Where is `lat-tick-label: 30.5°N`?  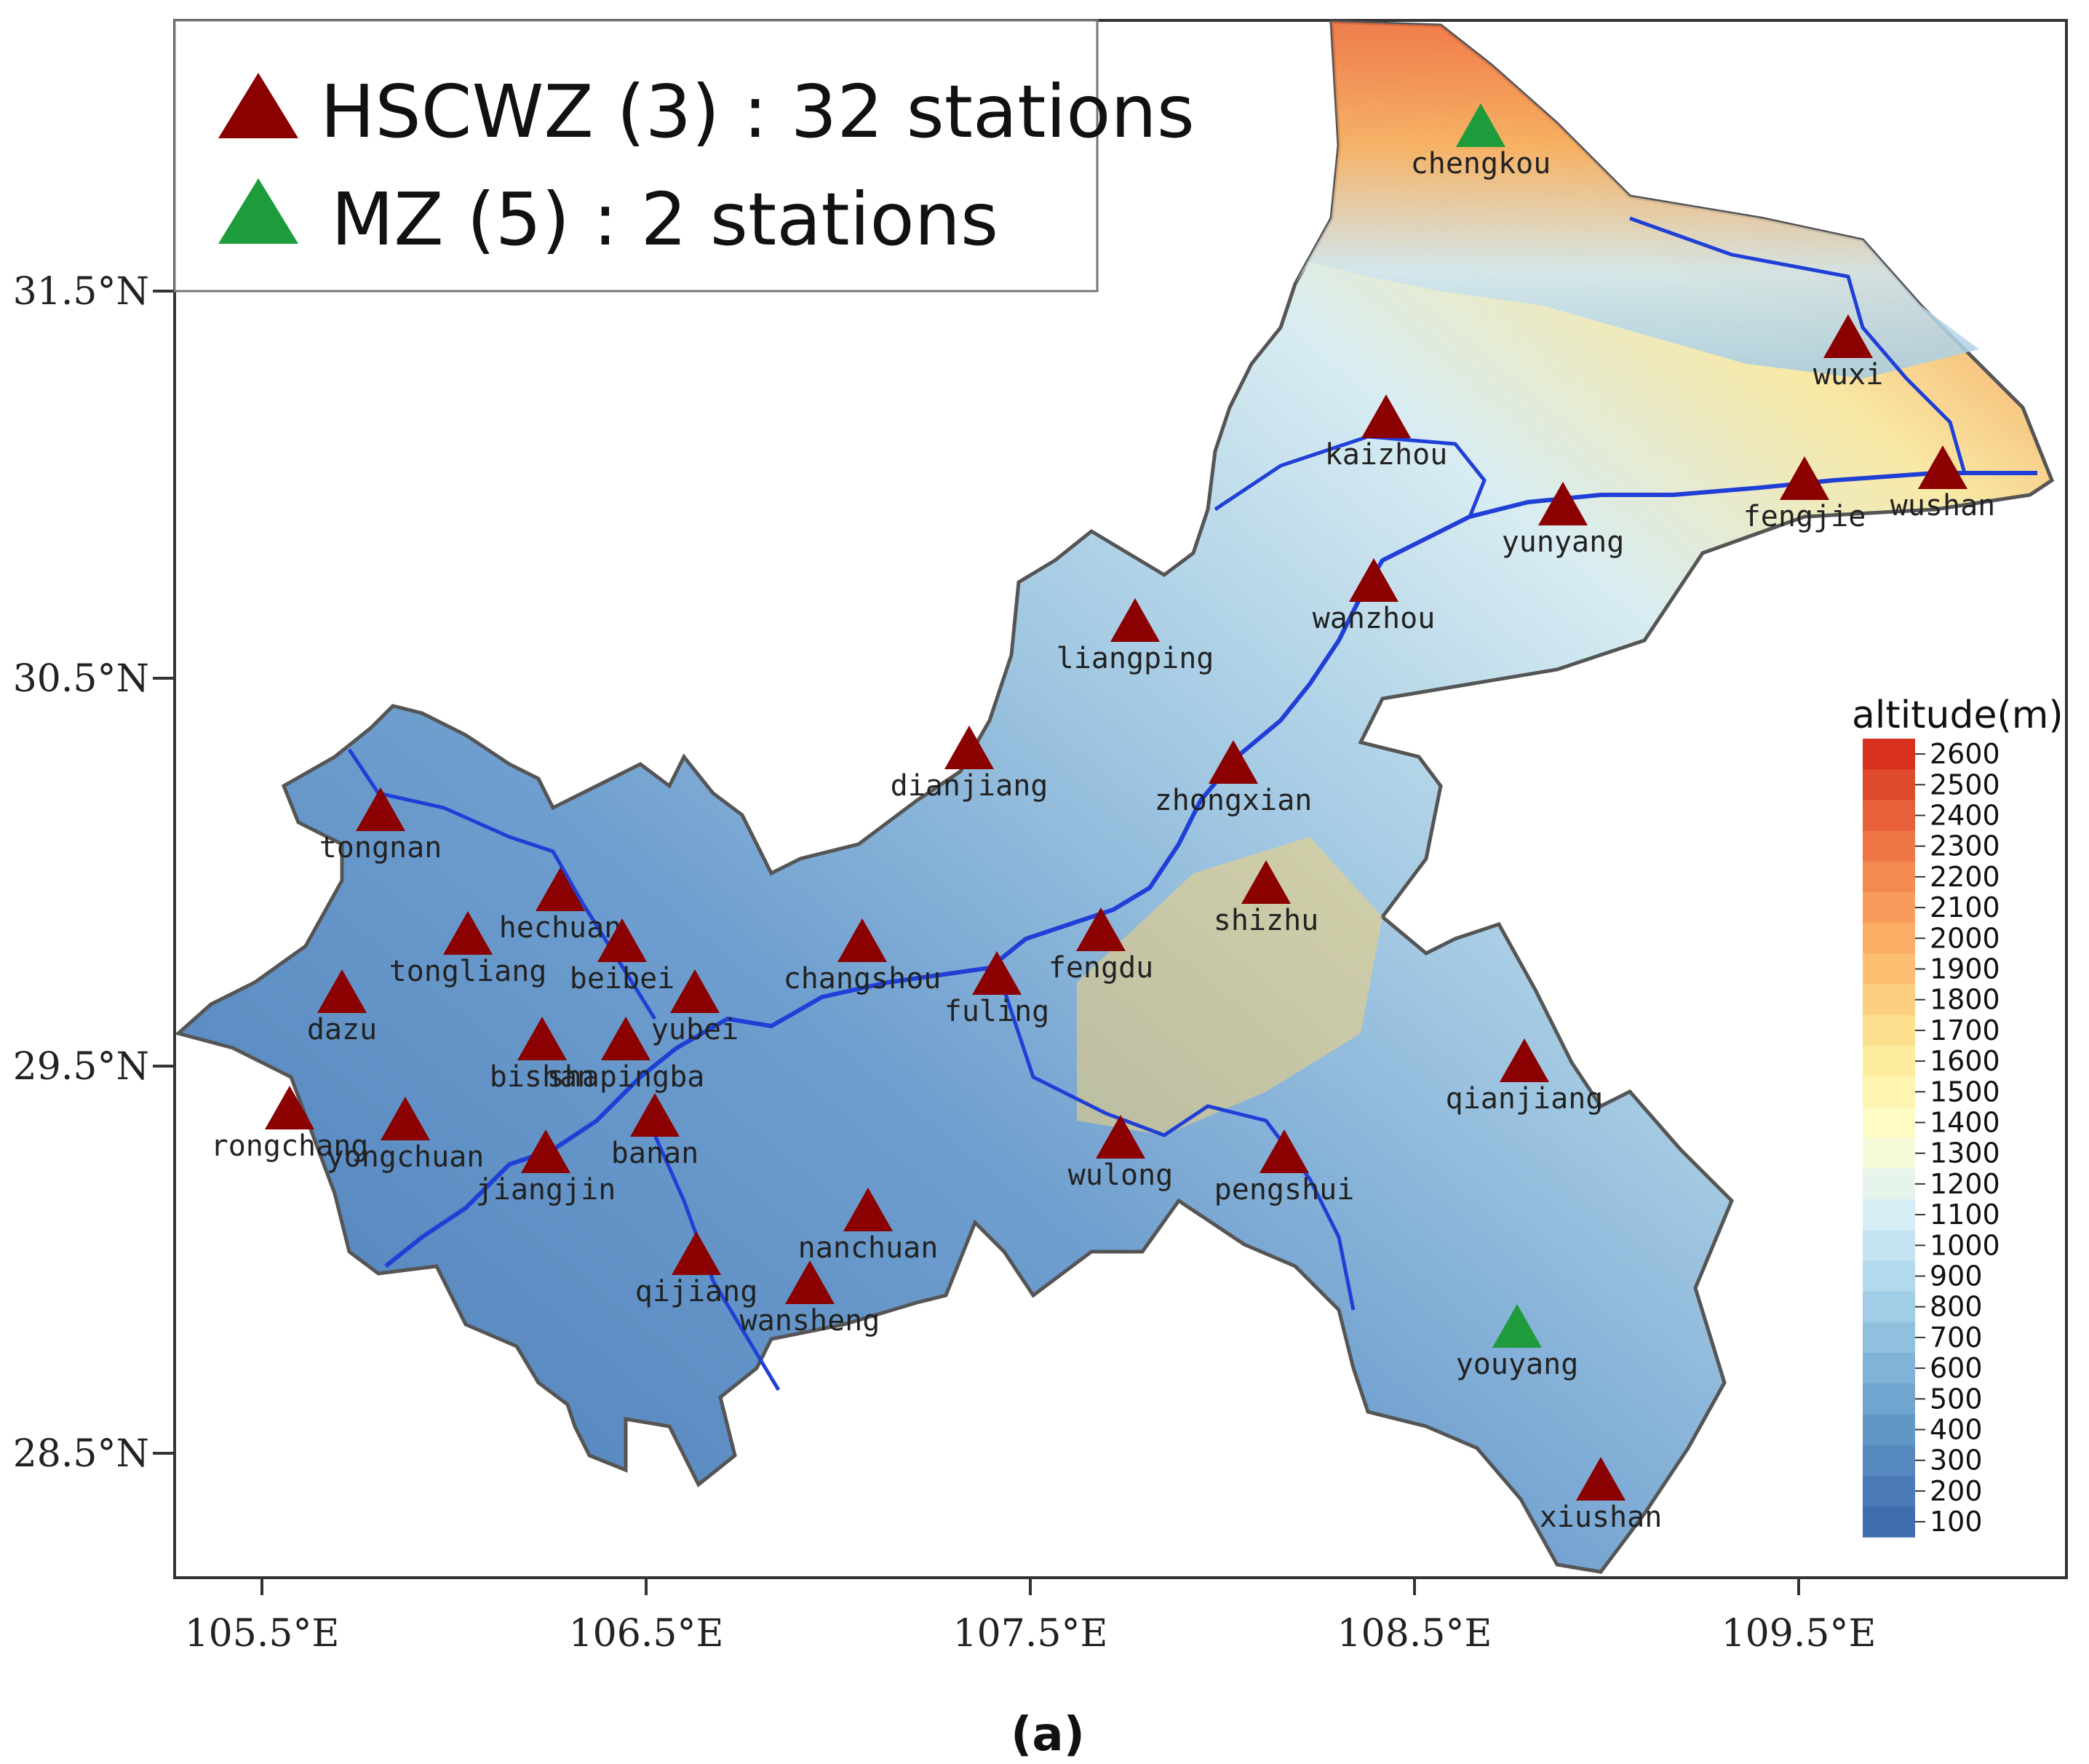 lat-tick-label: 30.5°N is located at coordinates (81, 679).